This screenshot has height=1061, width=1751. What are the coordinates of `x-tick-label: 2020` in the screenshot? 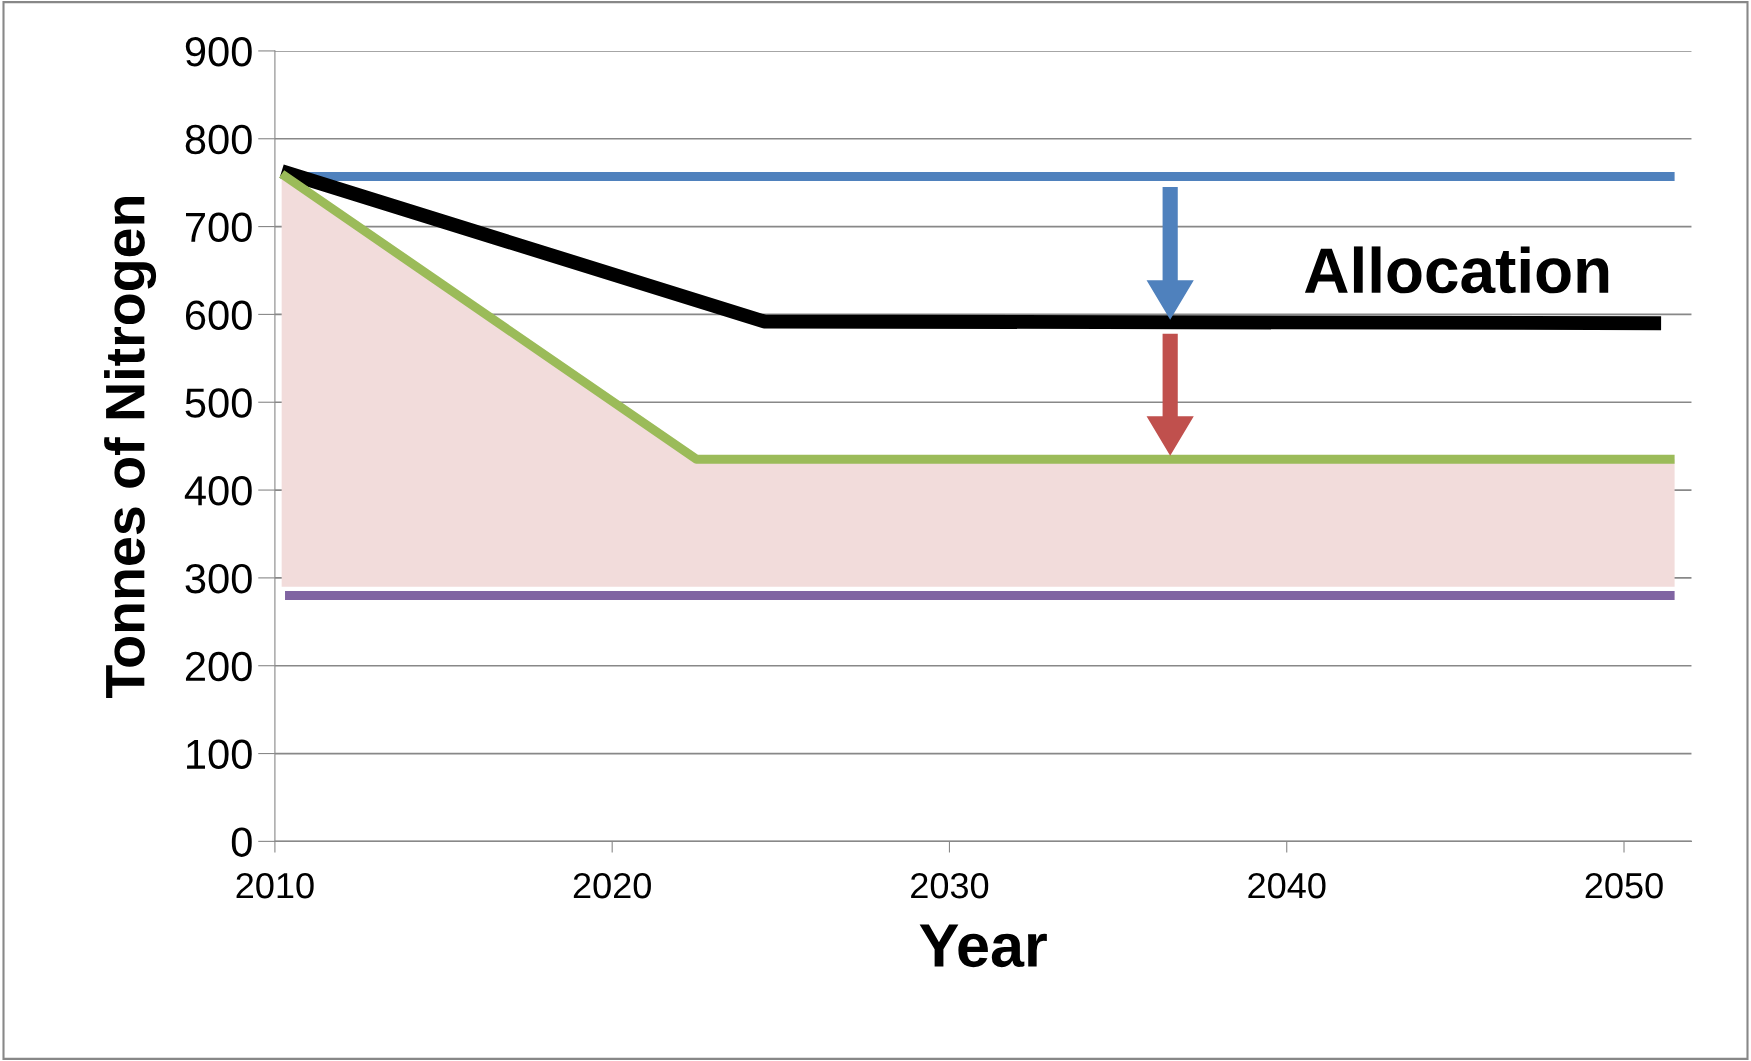 It's located at (612, 885).